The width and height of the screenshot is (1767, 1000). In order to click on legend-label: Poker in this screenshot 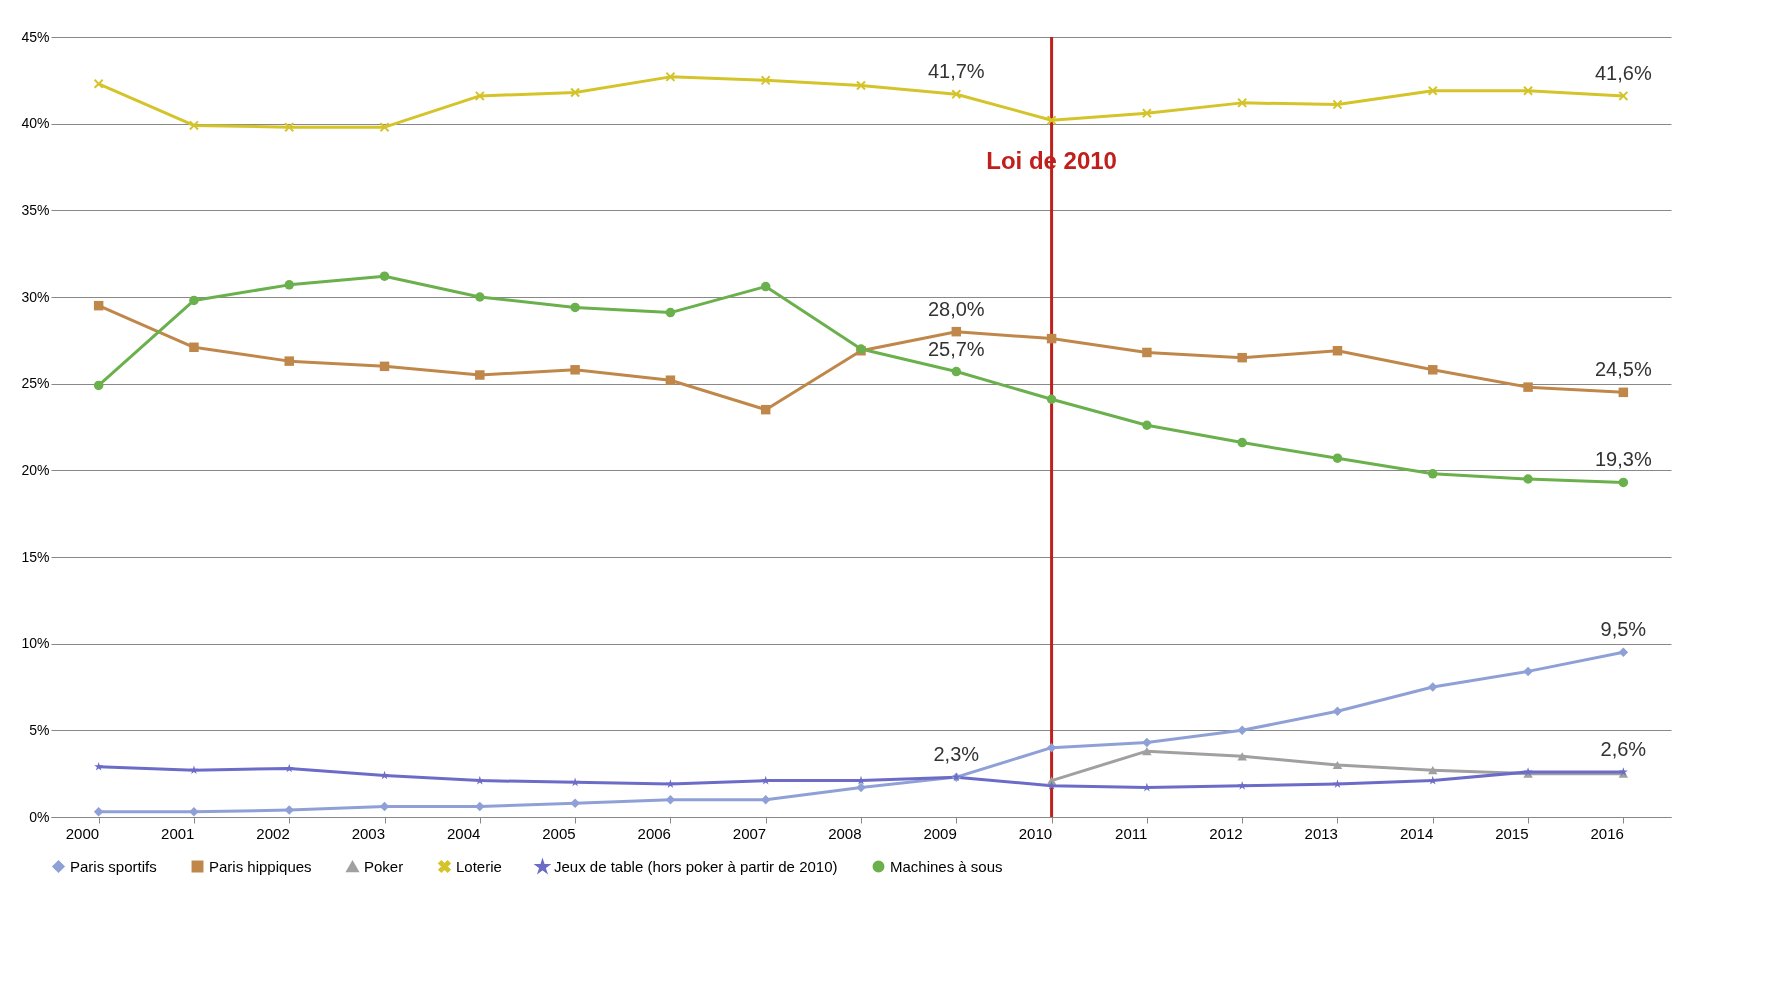, I will do `click(384, 866)`.